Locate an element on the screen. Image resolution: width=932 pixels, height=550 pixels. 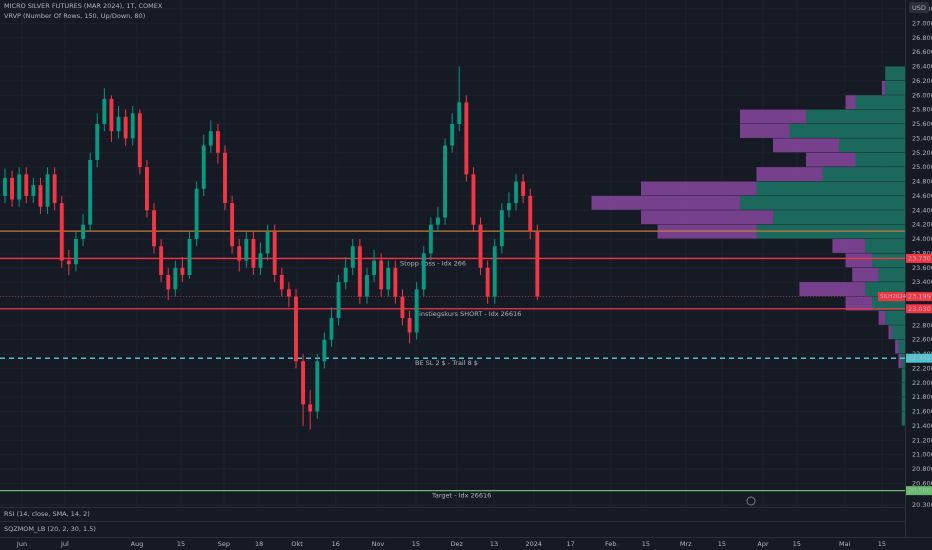
x-tick-label: 18 is located at coordinates (259, 544).